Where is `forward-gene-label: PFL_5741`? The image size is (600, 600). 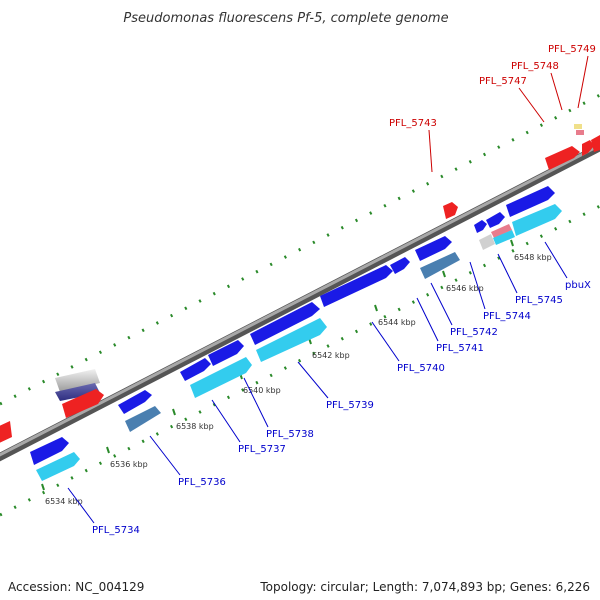
forward-gene-label: PFL_5741 is located at coordinates (460, 348).